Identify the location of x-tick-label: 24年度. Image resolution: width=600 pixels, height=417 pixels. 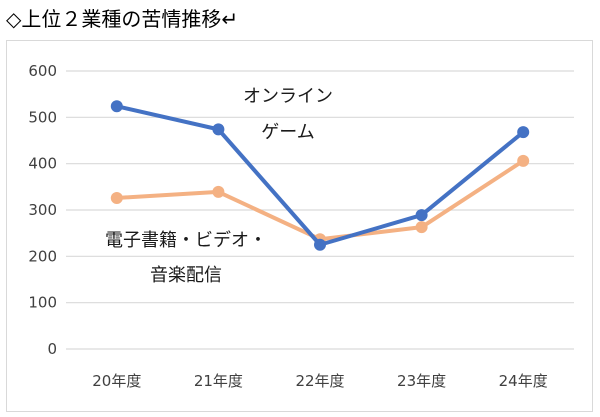
(523, 381).